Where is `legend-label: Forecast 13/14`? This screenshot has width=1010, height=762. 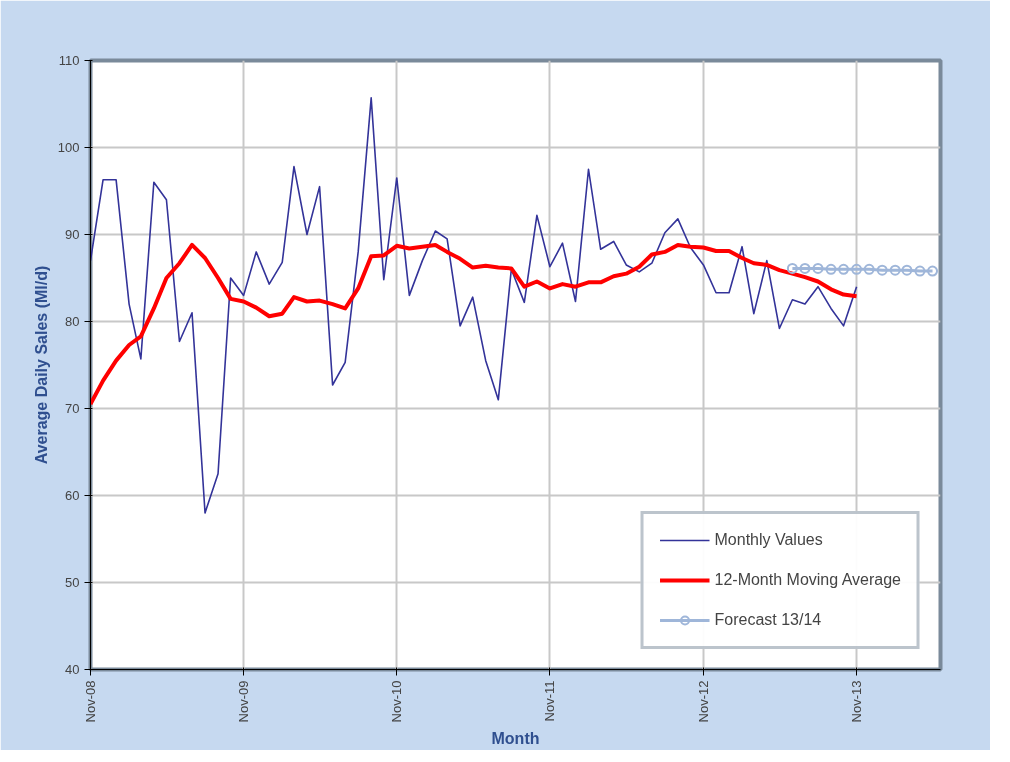
legend-label: Forecast 13/14 is located at coordinates (768, 620).